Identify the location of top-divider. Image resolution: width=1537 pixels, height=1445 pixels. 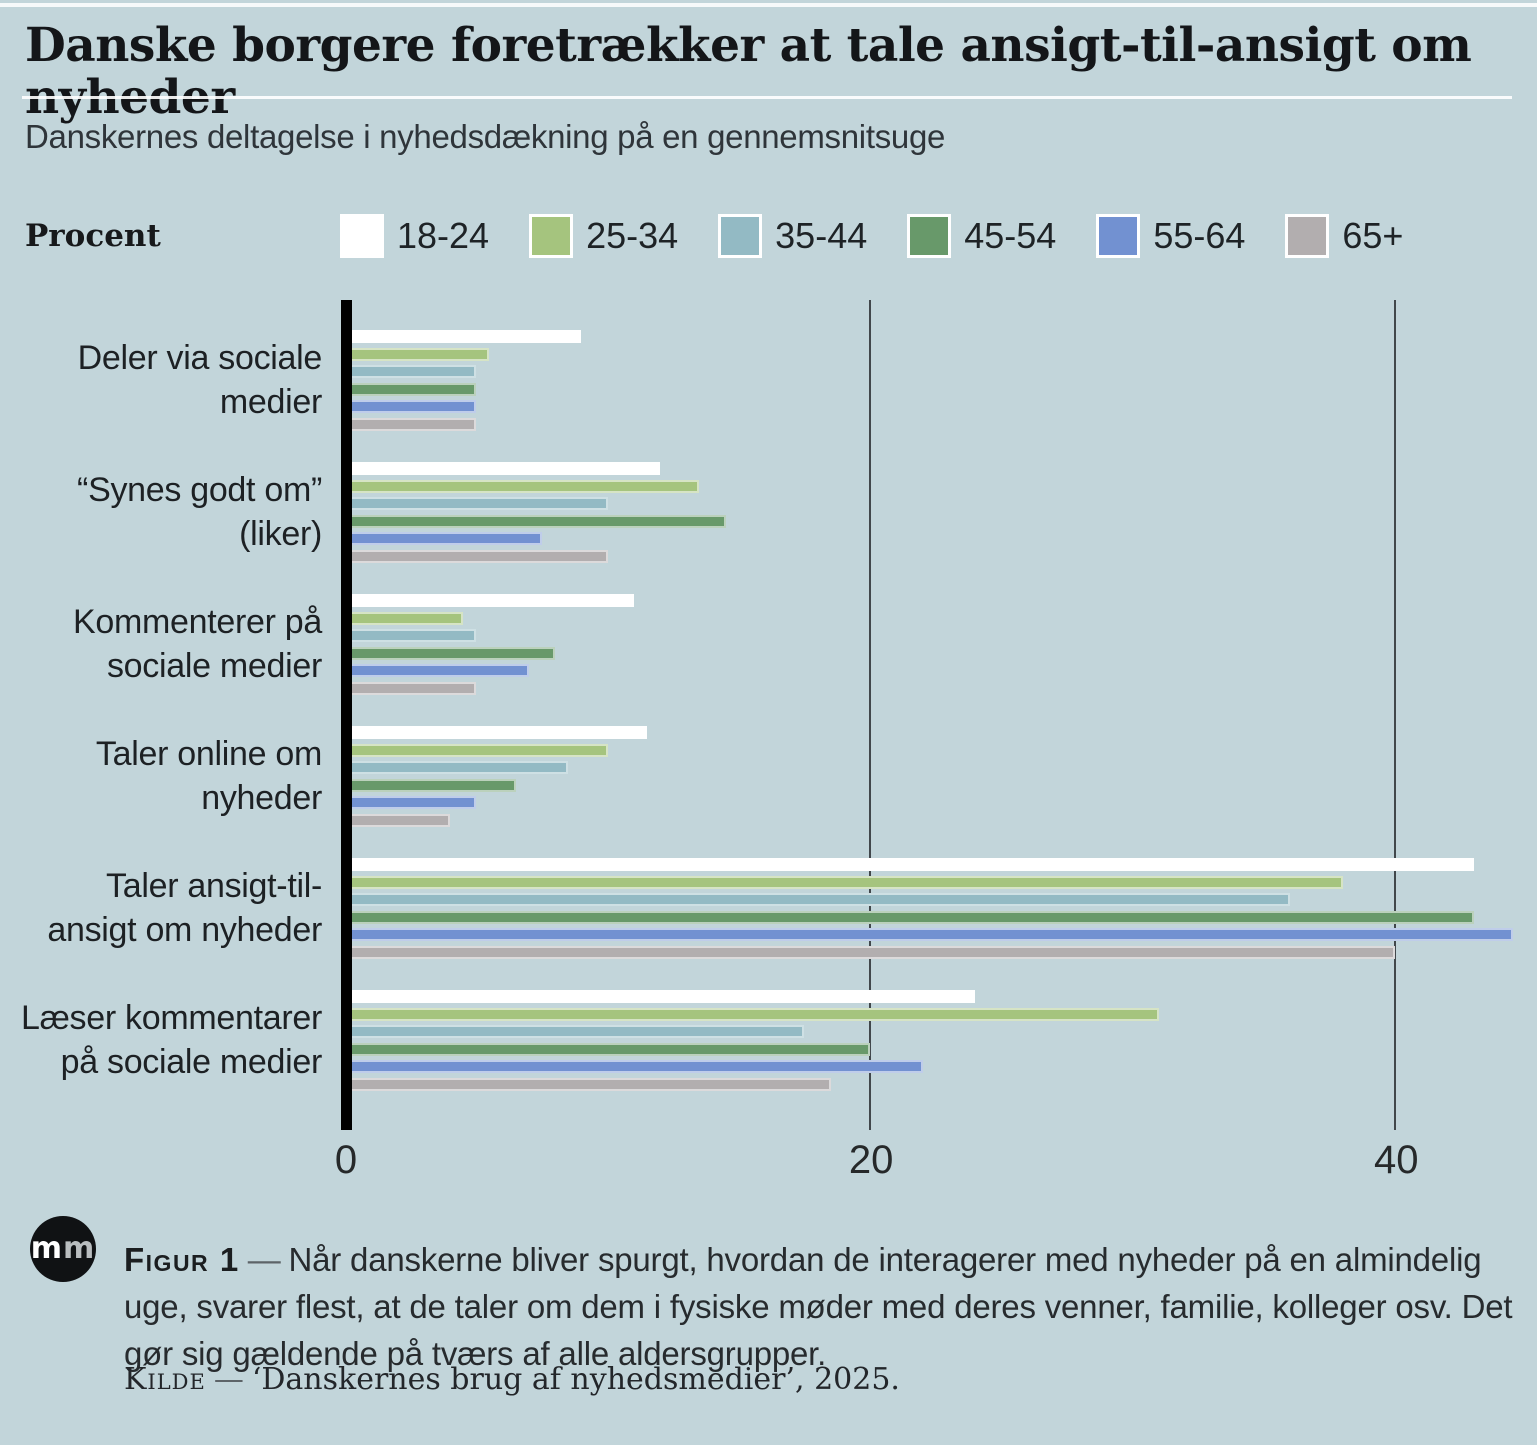
(768, 5).